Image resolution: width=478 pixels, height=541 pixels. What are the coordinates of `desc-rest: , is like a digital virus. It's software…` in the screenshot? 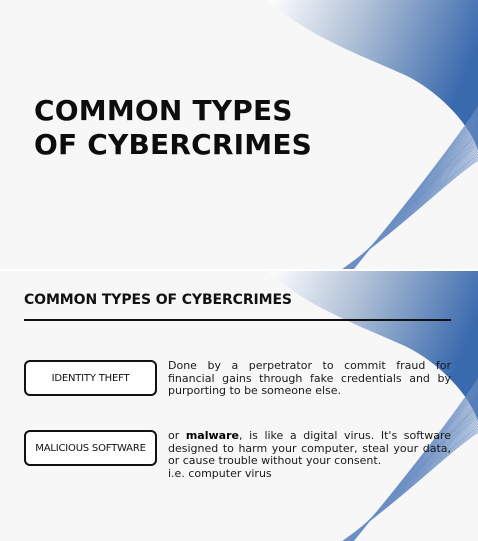 It's located at (309, 448).